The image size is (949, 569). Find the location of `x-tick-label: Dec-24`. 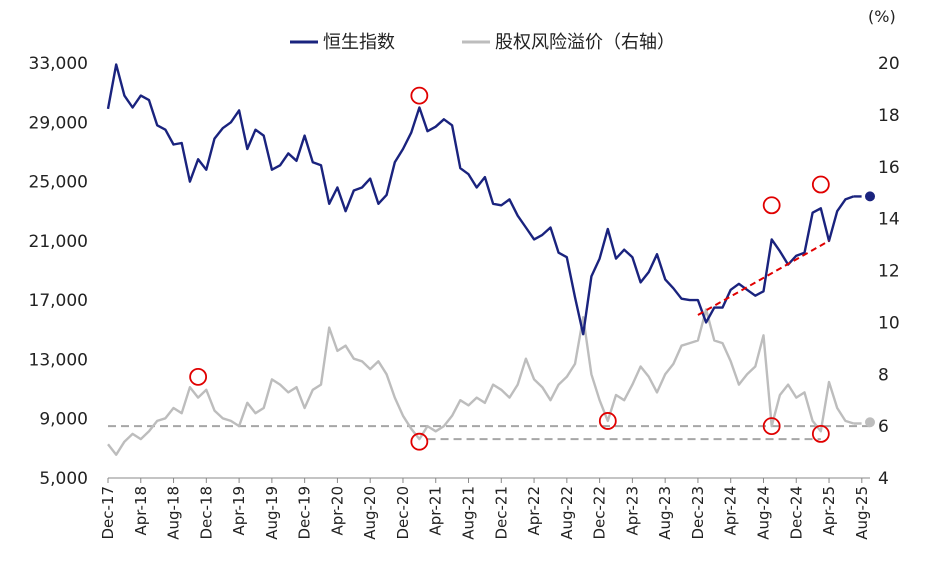

x-tick-label: Dec-24 is located at coordinates (796, 513).